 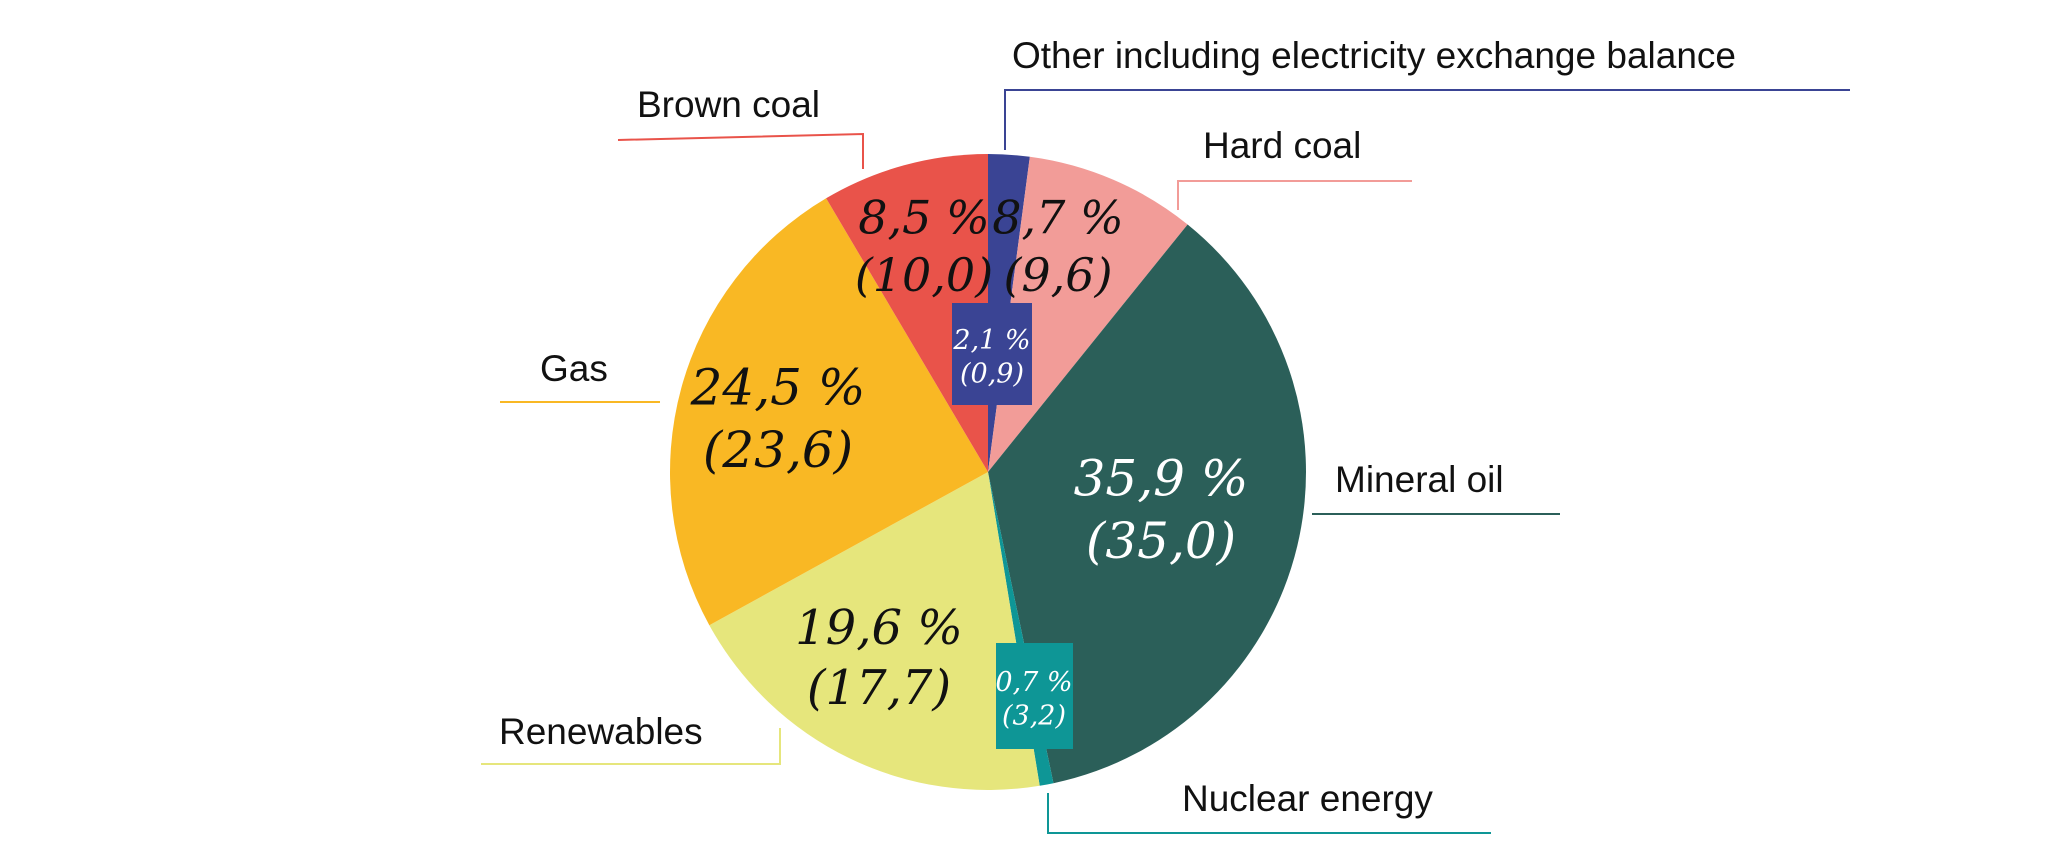 I want to click on value-label-renewables: 19,6 %, so click(x=879, y=628).